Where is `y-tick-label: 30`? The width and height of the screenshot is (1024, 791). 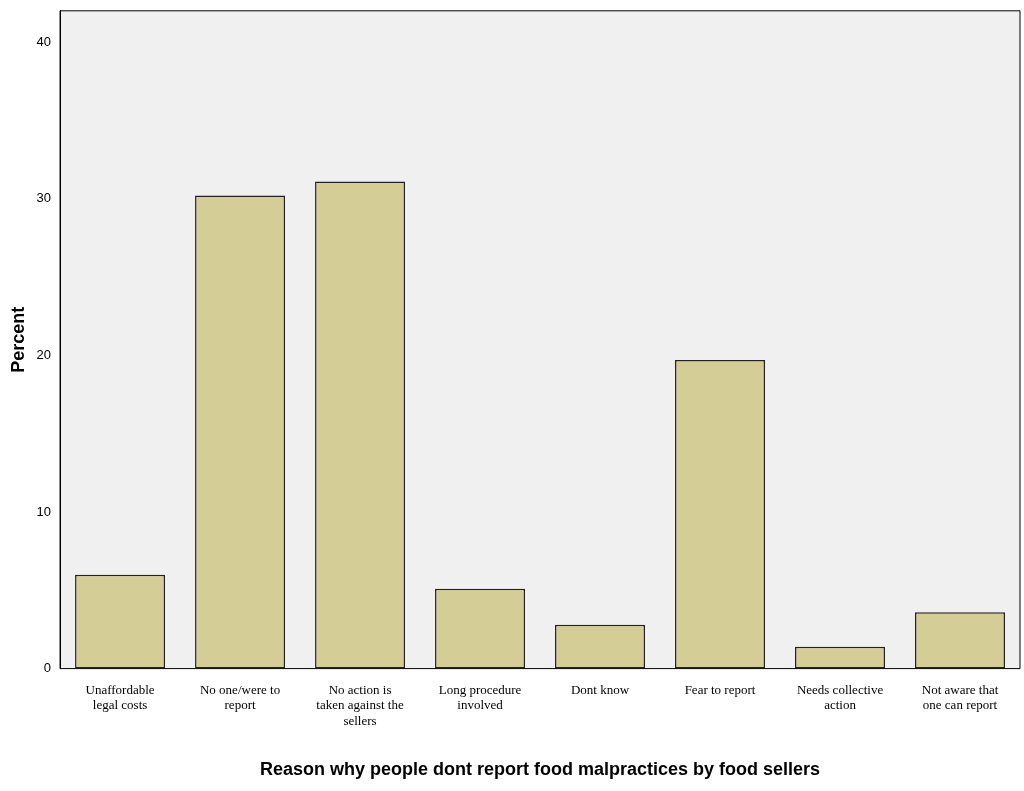 y-tick-label: 30 is located at coordinates (44, 198).